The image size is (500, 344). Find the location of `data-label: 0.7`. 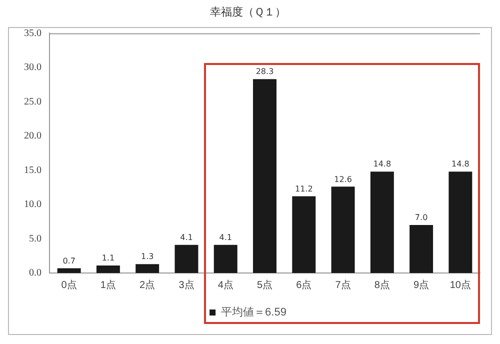

data-label: 0.7 is located at coordinates (69, 261).